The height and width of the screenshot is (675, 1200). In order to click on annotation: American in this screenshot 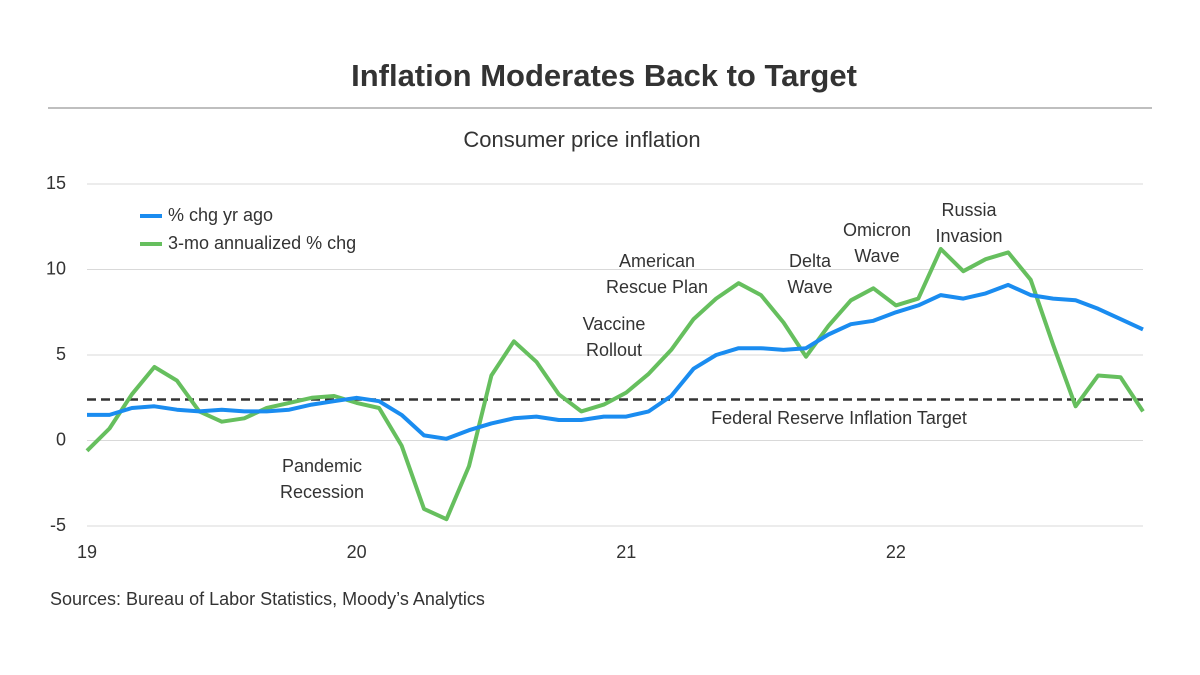, I will do `click(657, 261)`.